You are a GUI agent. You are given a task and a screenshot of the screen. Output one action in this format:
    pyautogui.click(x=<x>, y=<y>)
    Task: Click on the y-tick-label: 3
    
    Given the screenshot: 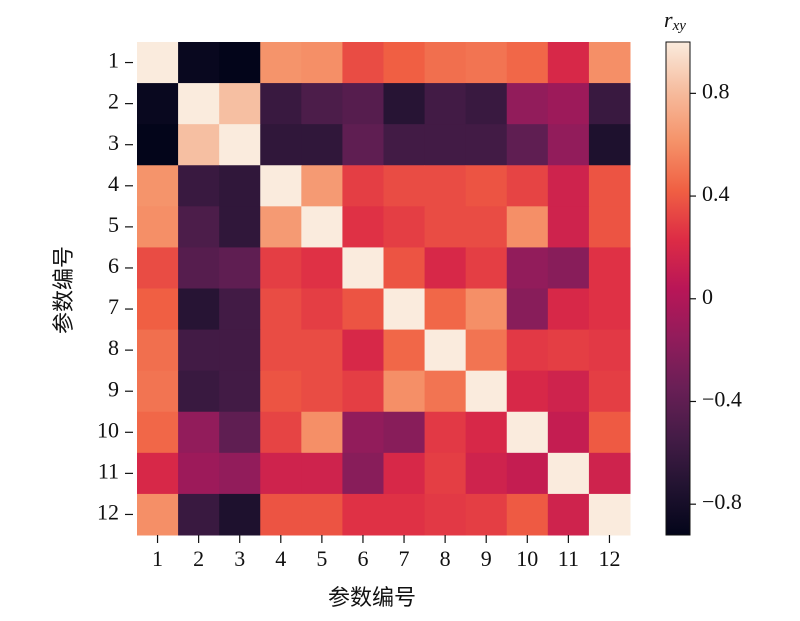 What is the action you would take?
    pyautogui.click(x=113, y=142)
    